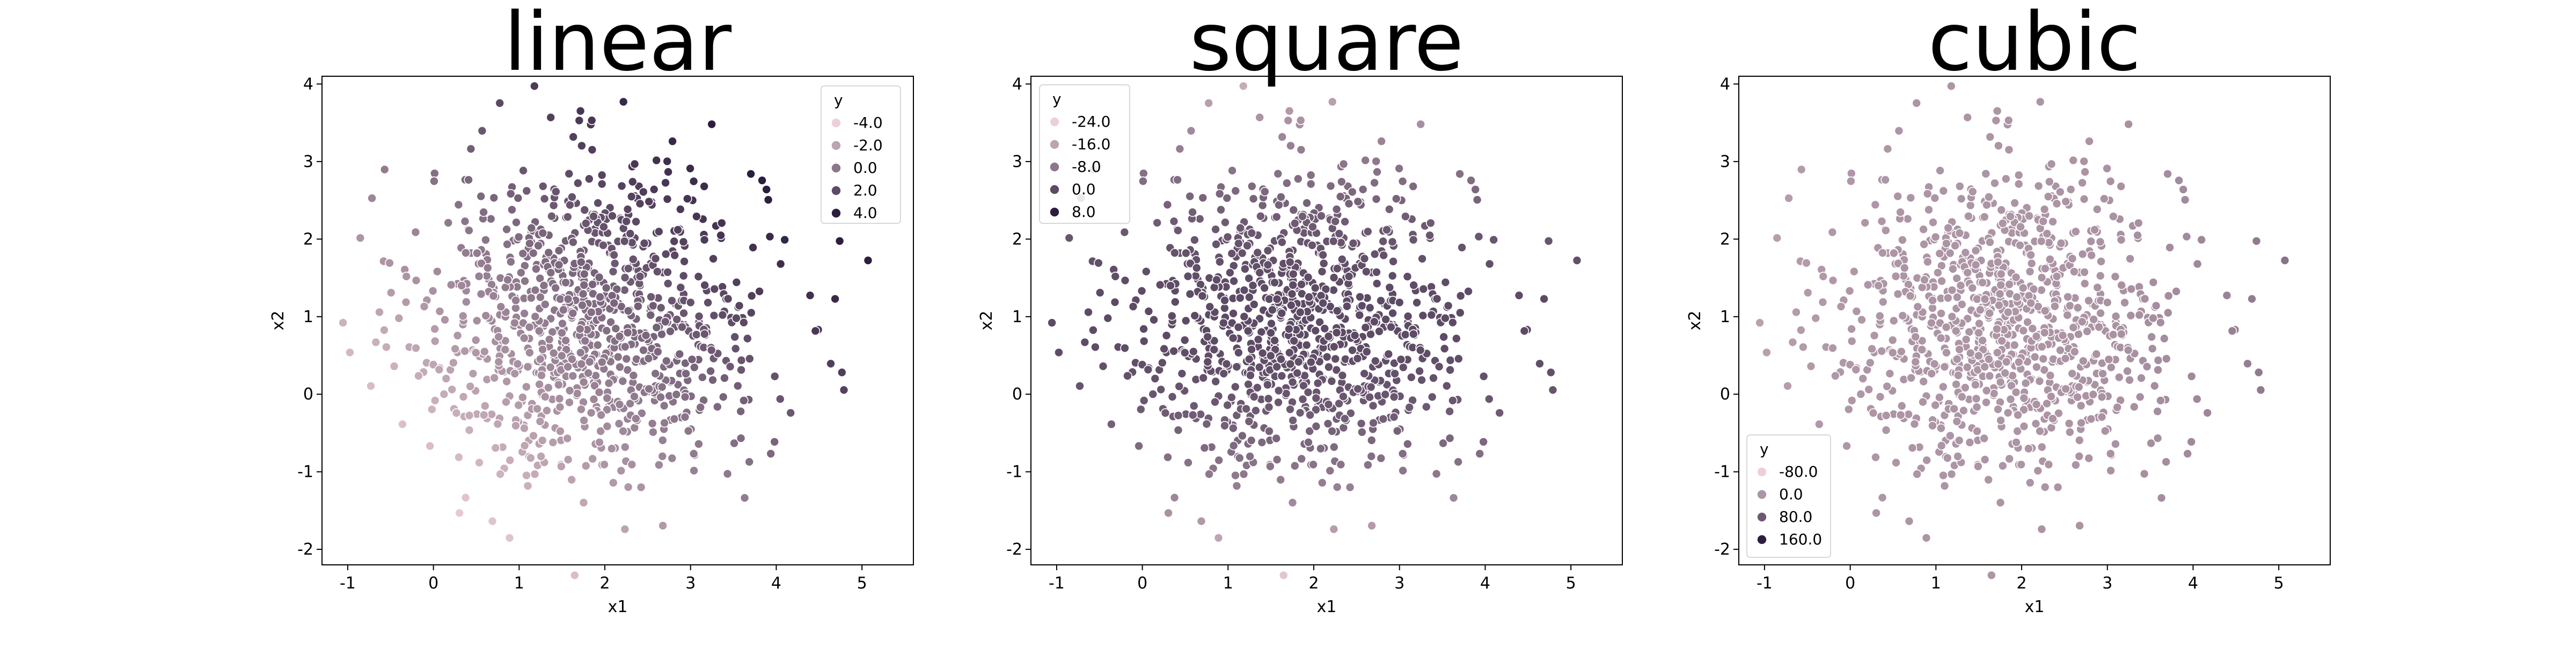  Describe the element at coordinates (1054, 212) in the screenshot. I see `legend-swatch` at that location.